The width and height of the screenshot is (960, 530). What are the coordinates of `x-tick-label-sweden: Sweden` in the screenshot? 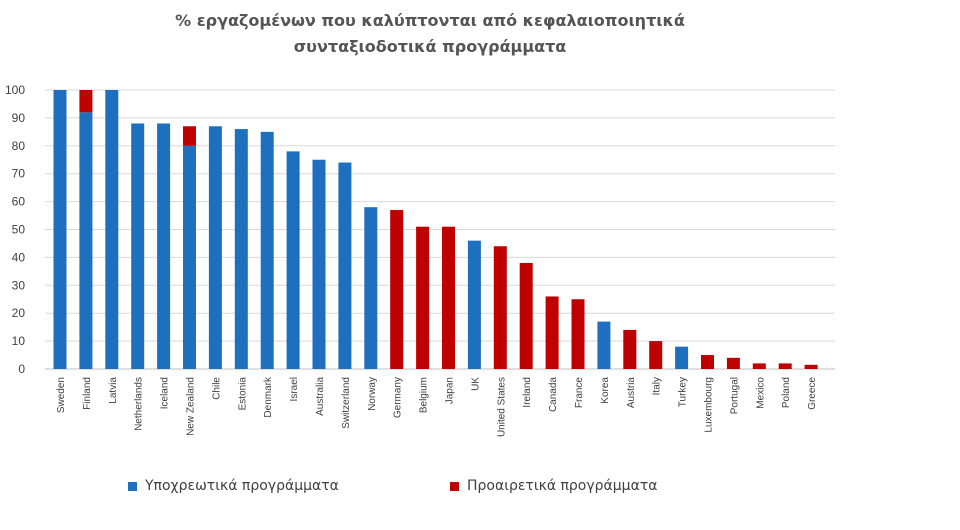 It's located at (61, 395).